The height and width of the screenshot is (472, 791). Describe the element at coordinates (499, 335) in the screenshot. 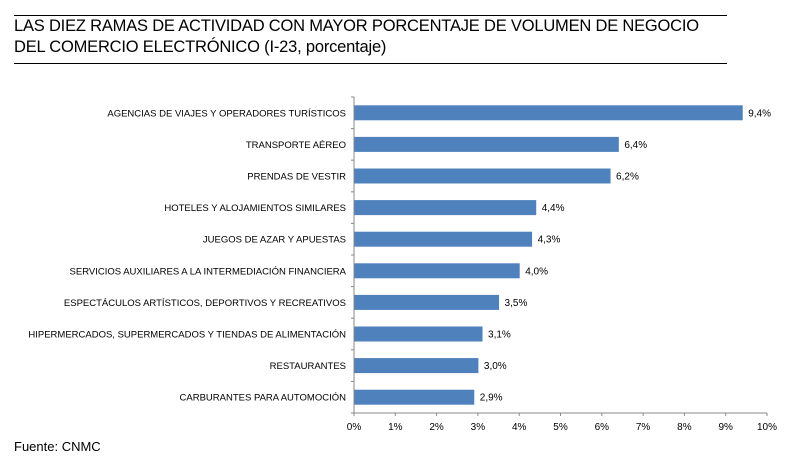

I see `data-label: 3,1%` at that location.